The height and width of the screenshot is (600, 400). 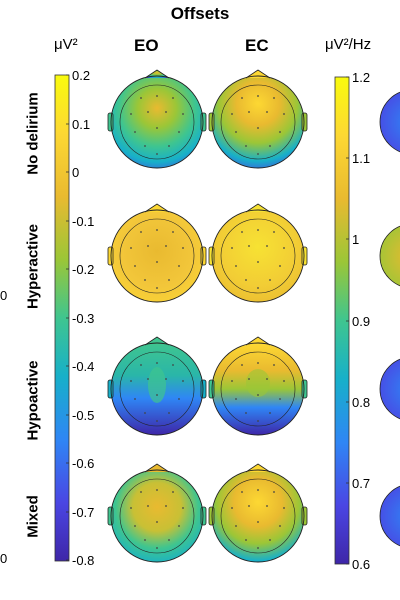 What do you see at coordinates (361, 483) in the screenshot?
I see `right-tick-label: 0.7` at bounding box center [361, 483].